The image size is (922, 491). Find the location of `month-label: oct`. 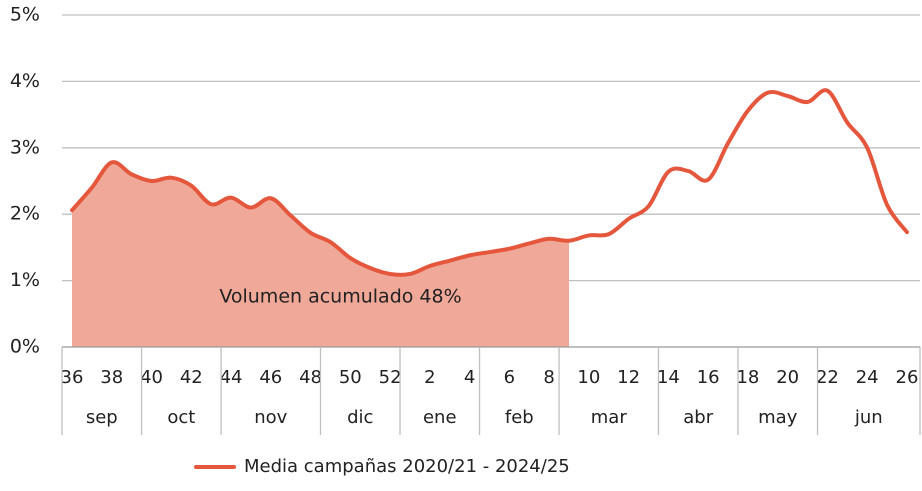

month-label: oct is located at coordinates (181, 417).